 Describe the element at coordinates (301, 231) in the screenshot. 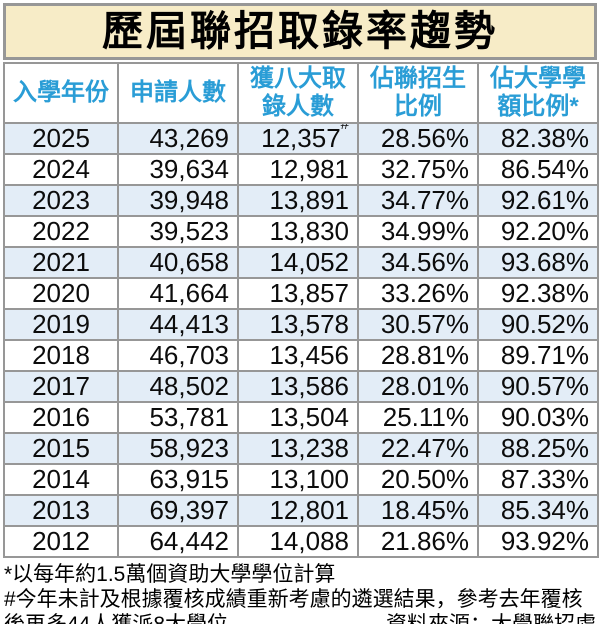

I see `table-row: 2022 39,523 13,830 34.99% 92.20%` at that location.